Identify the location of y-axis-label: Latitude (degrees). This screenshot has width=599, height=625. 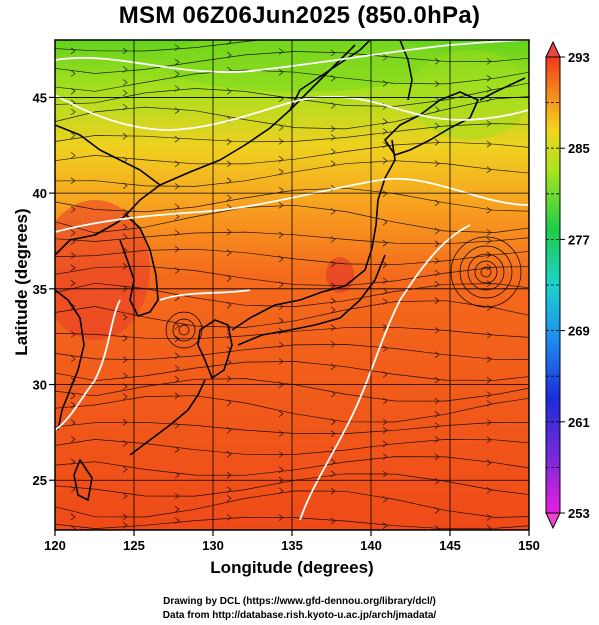
(21, 282).